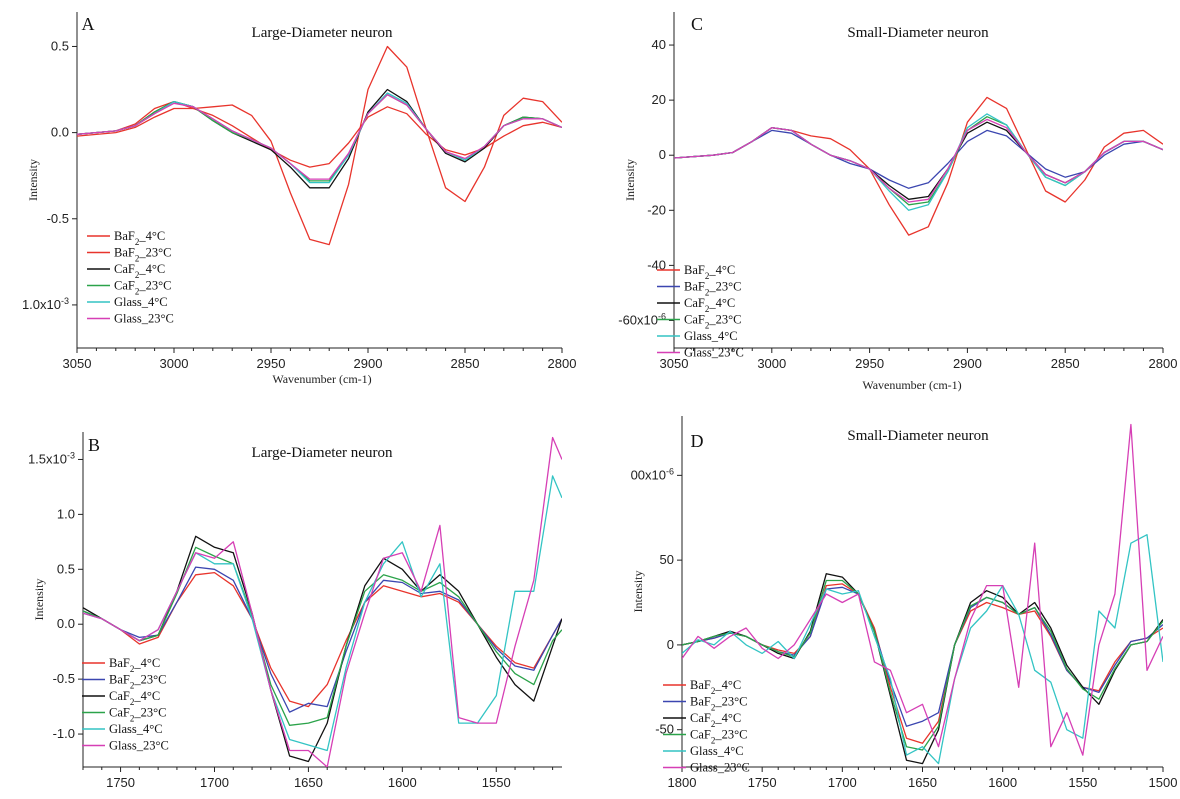  Describe the element at coordinates (709, 305) in the screenshot. I see `panel-c-legend-label: CaF2_4°C` at that location.